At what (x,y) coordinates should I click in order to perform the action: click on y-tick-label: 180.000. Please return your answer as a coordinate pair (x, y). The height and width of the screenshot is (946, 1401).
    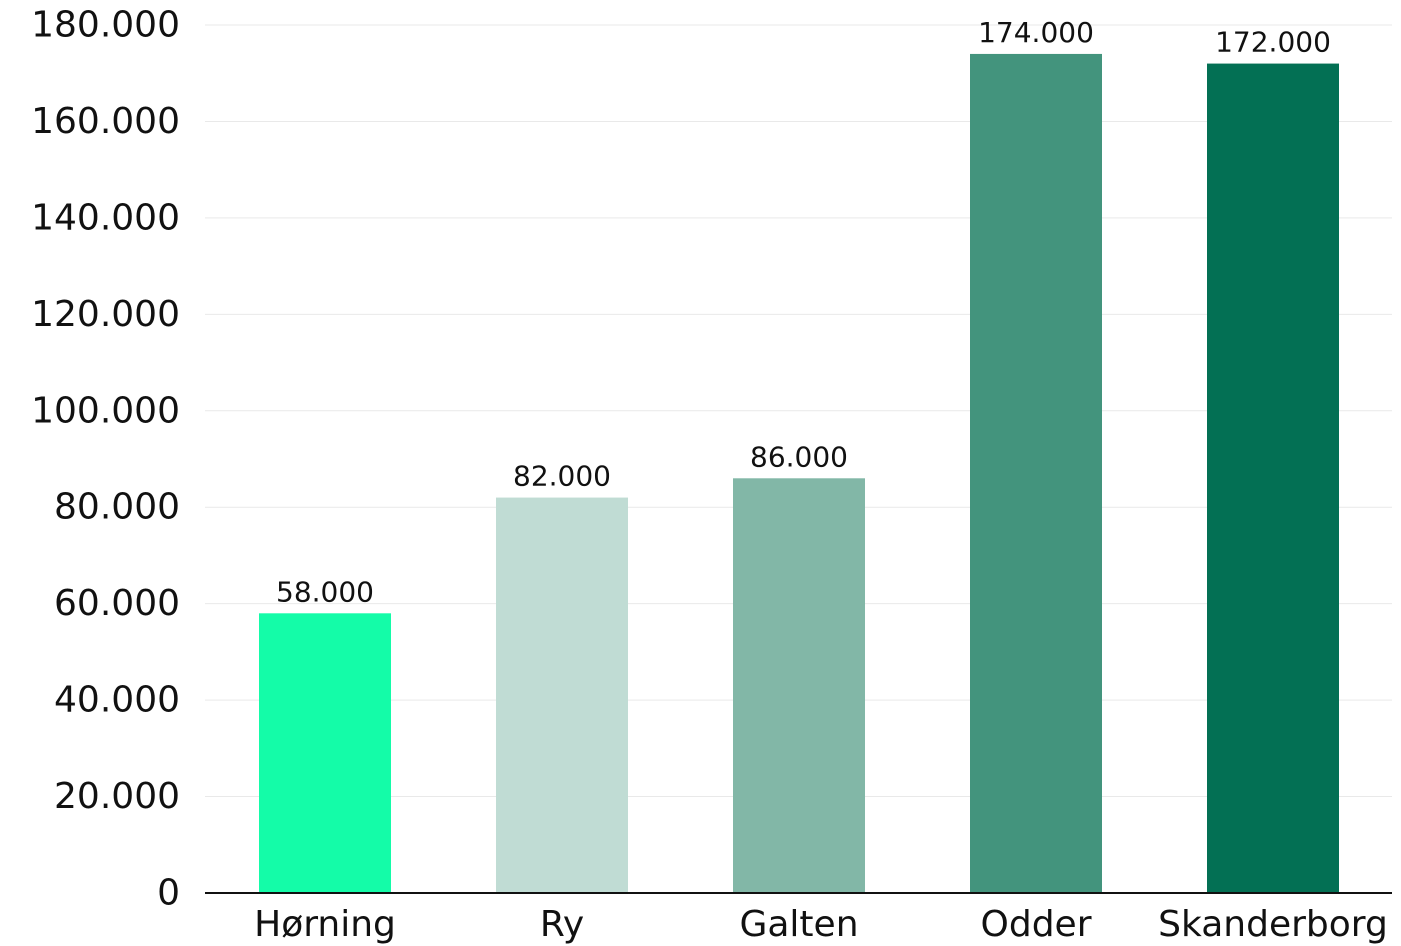
    Looking at the image, I should click on (105, 25).